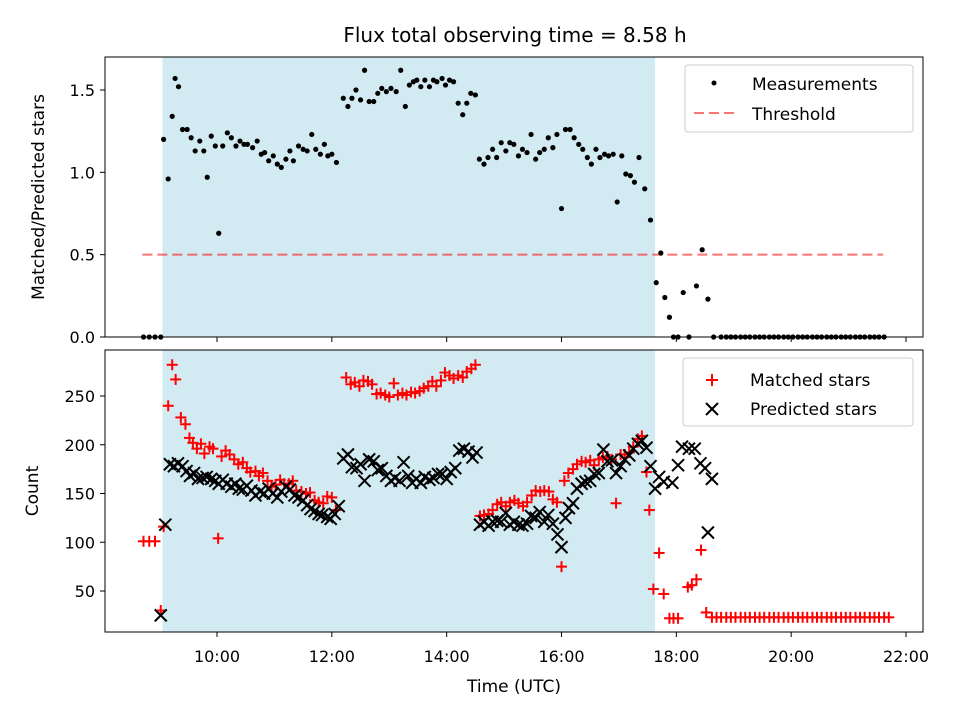 The image size is (960, 720). I want to click on bottom-legend-box, so click(798, 392).